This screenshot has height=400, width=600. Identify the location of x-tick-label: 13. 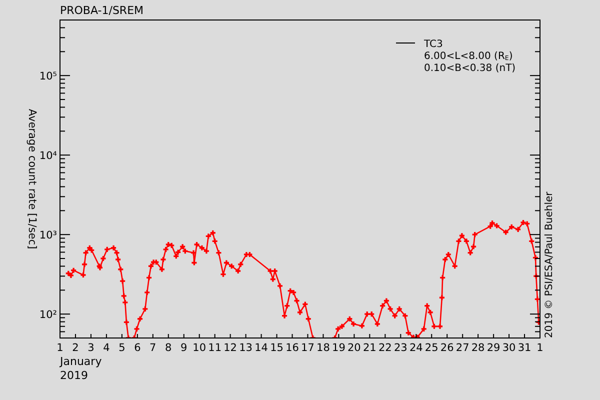
(245, 348).